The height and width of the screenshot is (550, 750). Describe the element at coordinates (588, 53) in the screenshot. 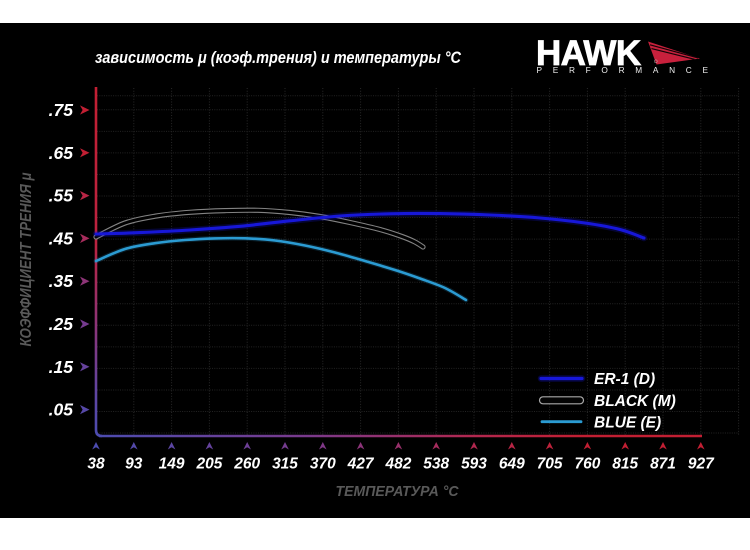

I see `svg-text: HAWK` at that location.